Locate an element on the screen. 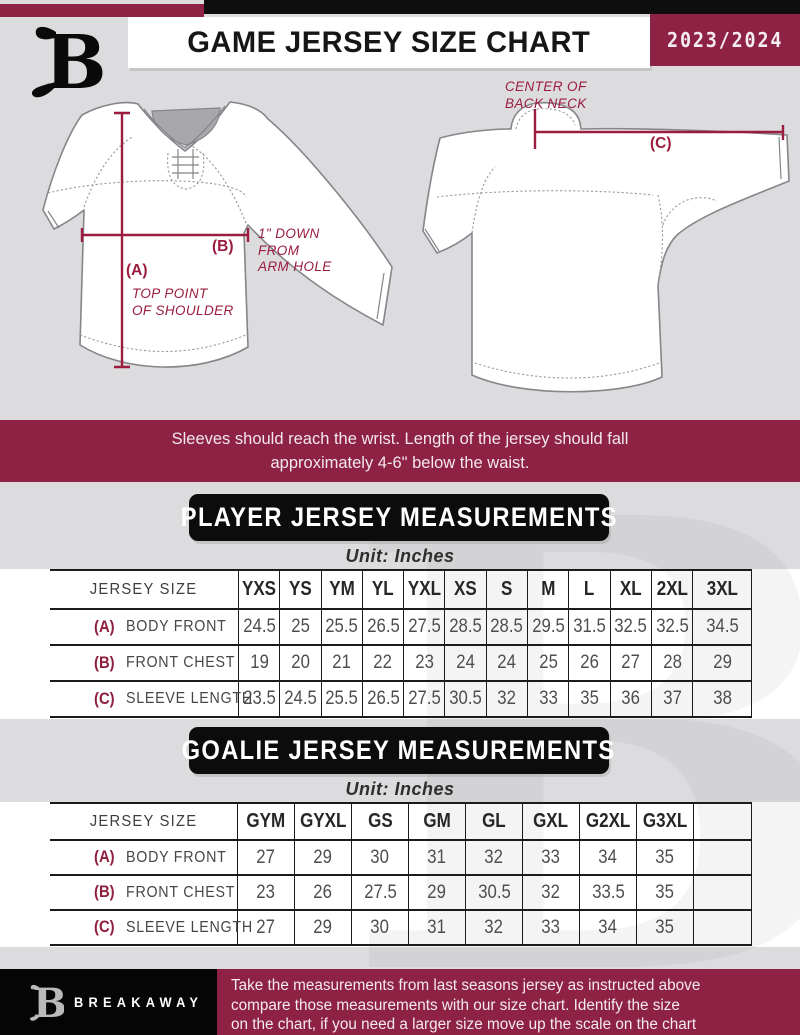  value: 34 is located at coordinates (608, 857).